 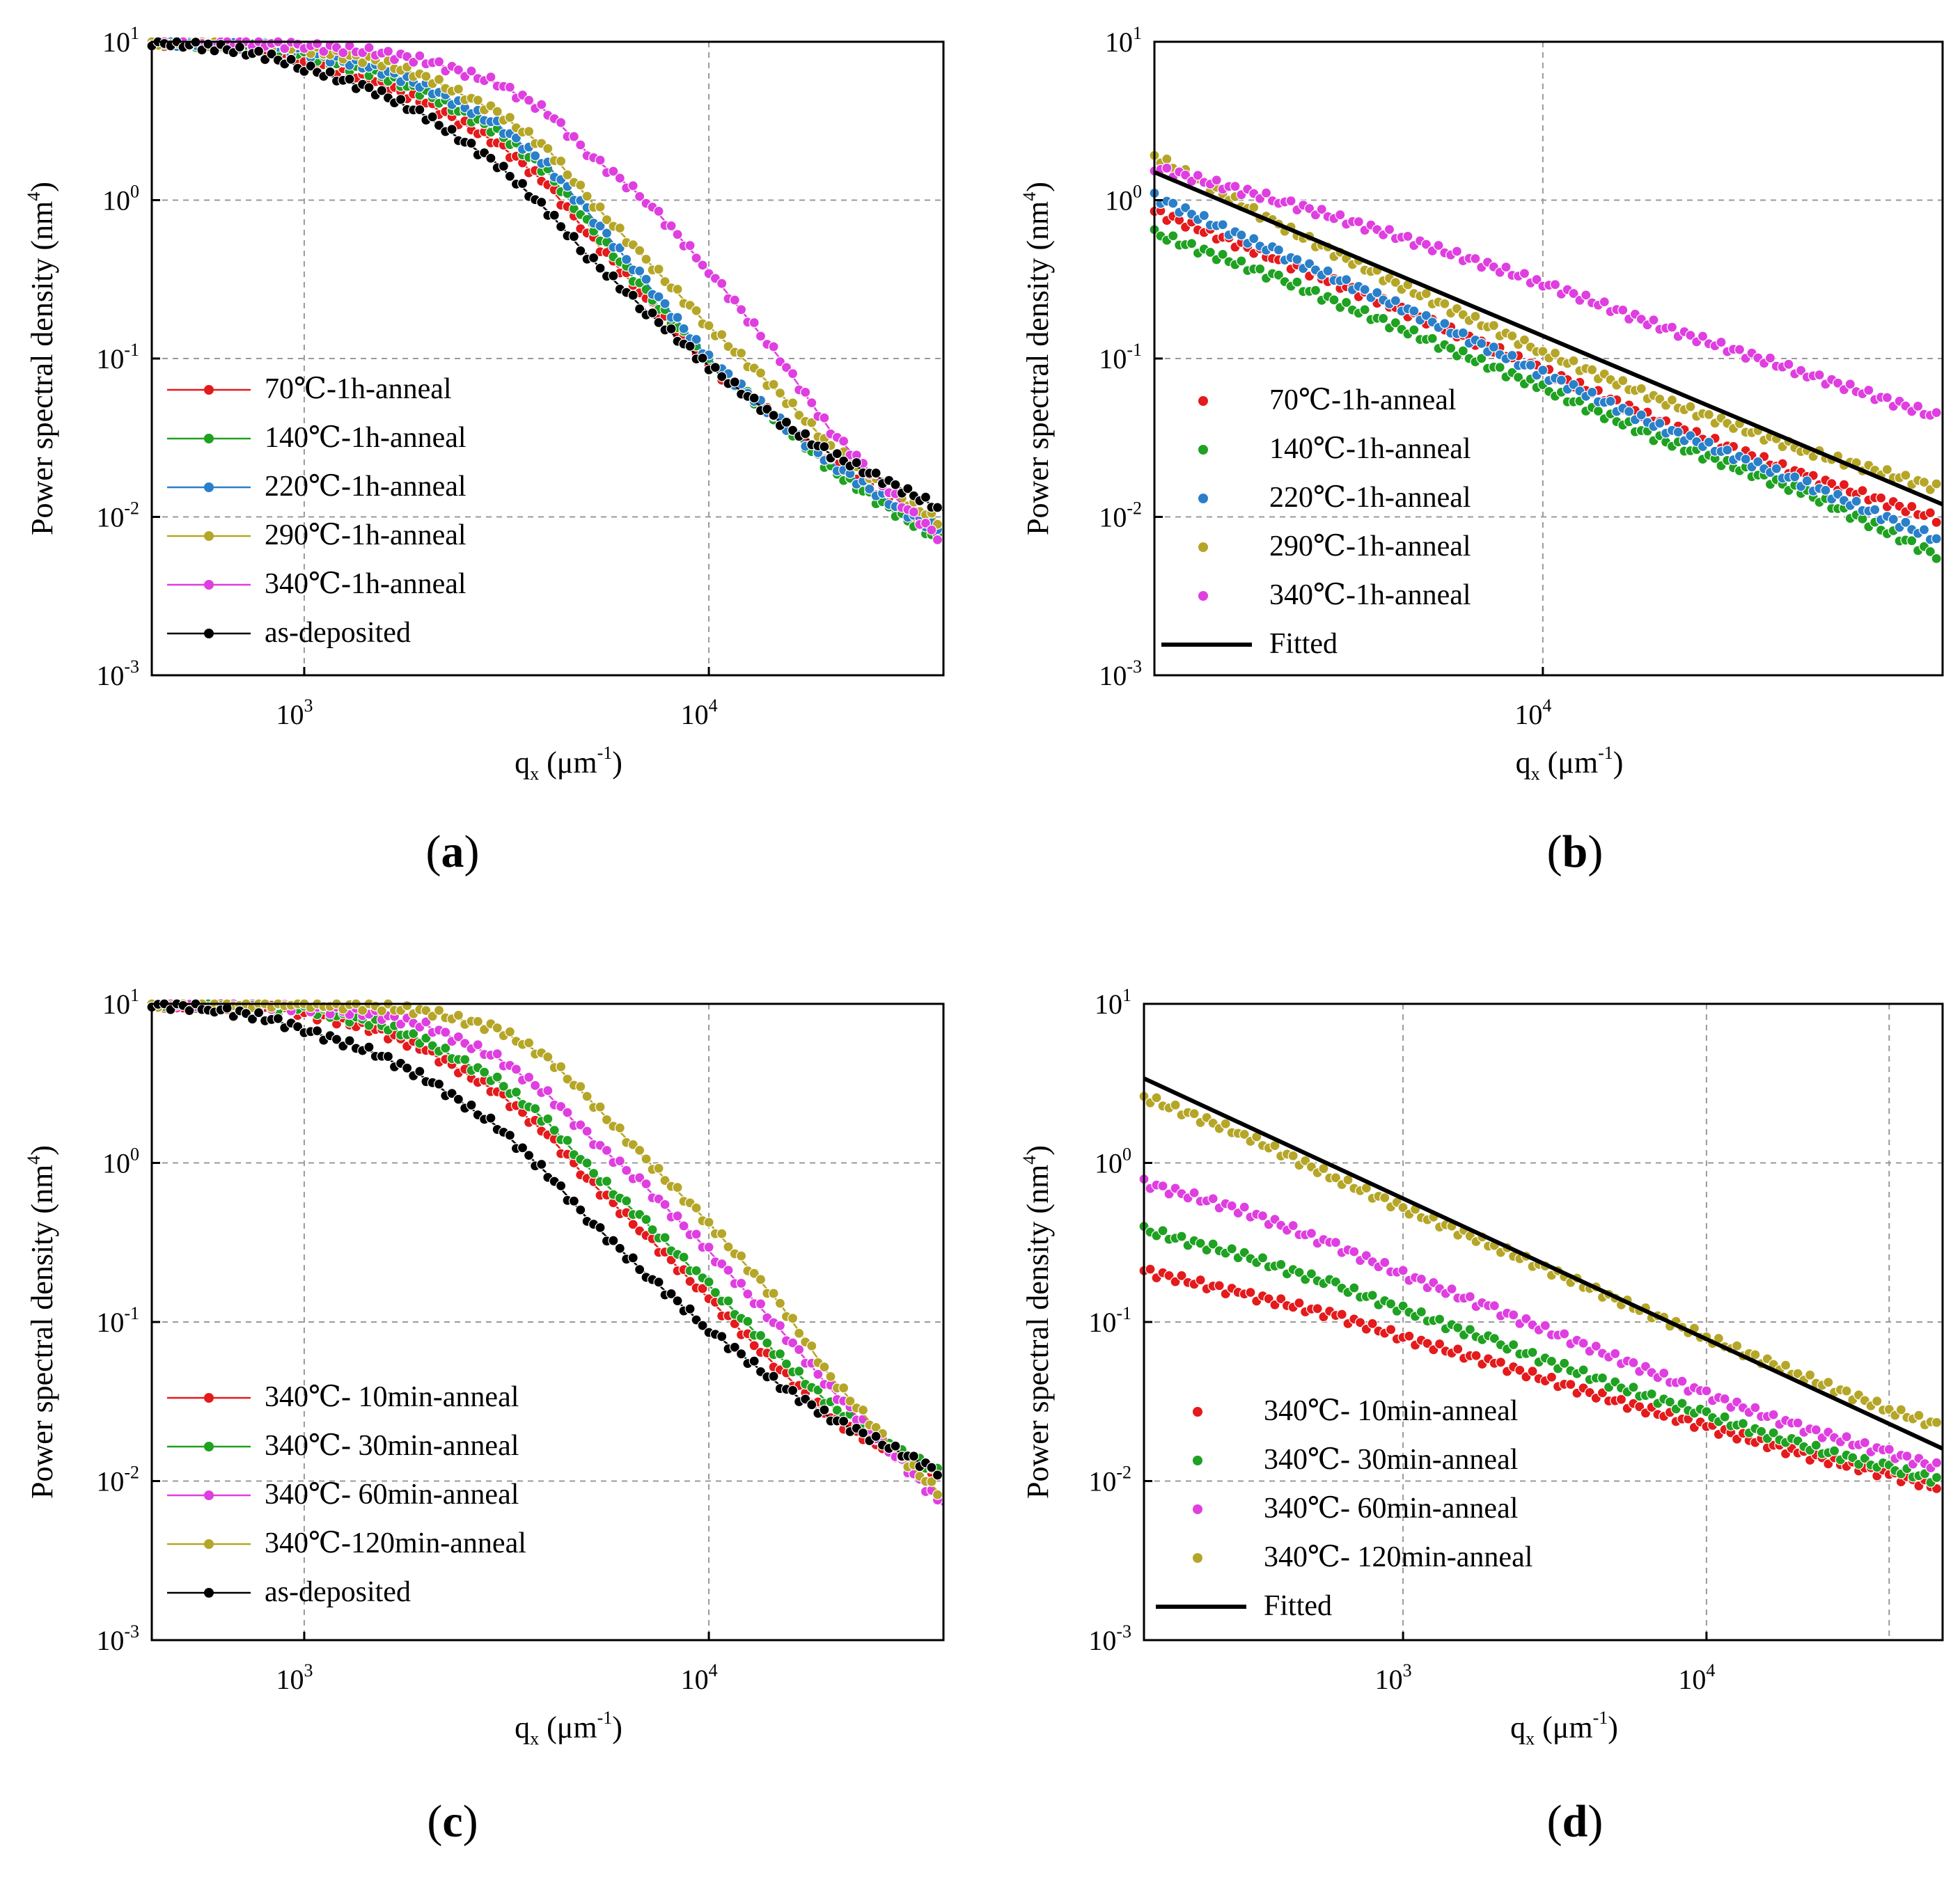 I want to click on y-tick-label: 10⁻², so click(x=1120, y=515).